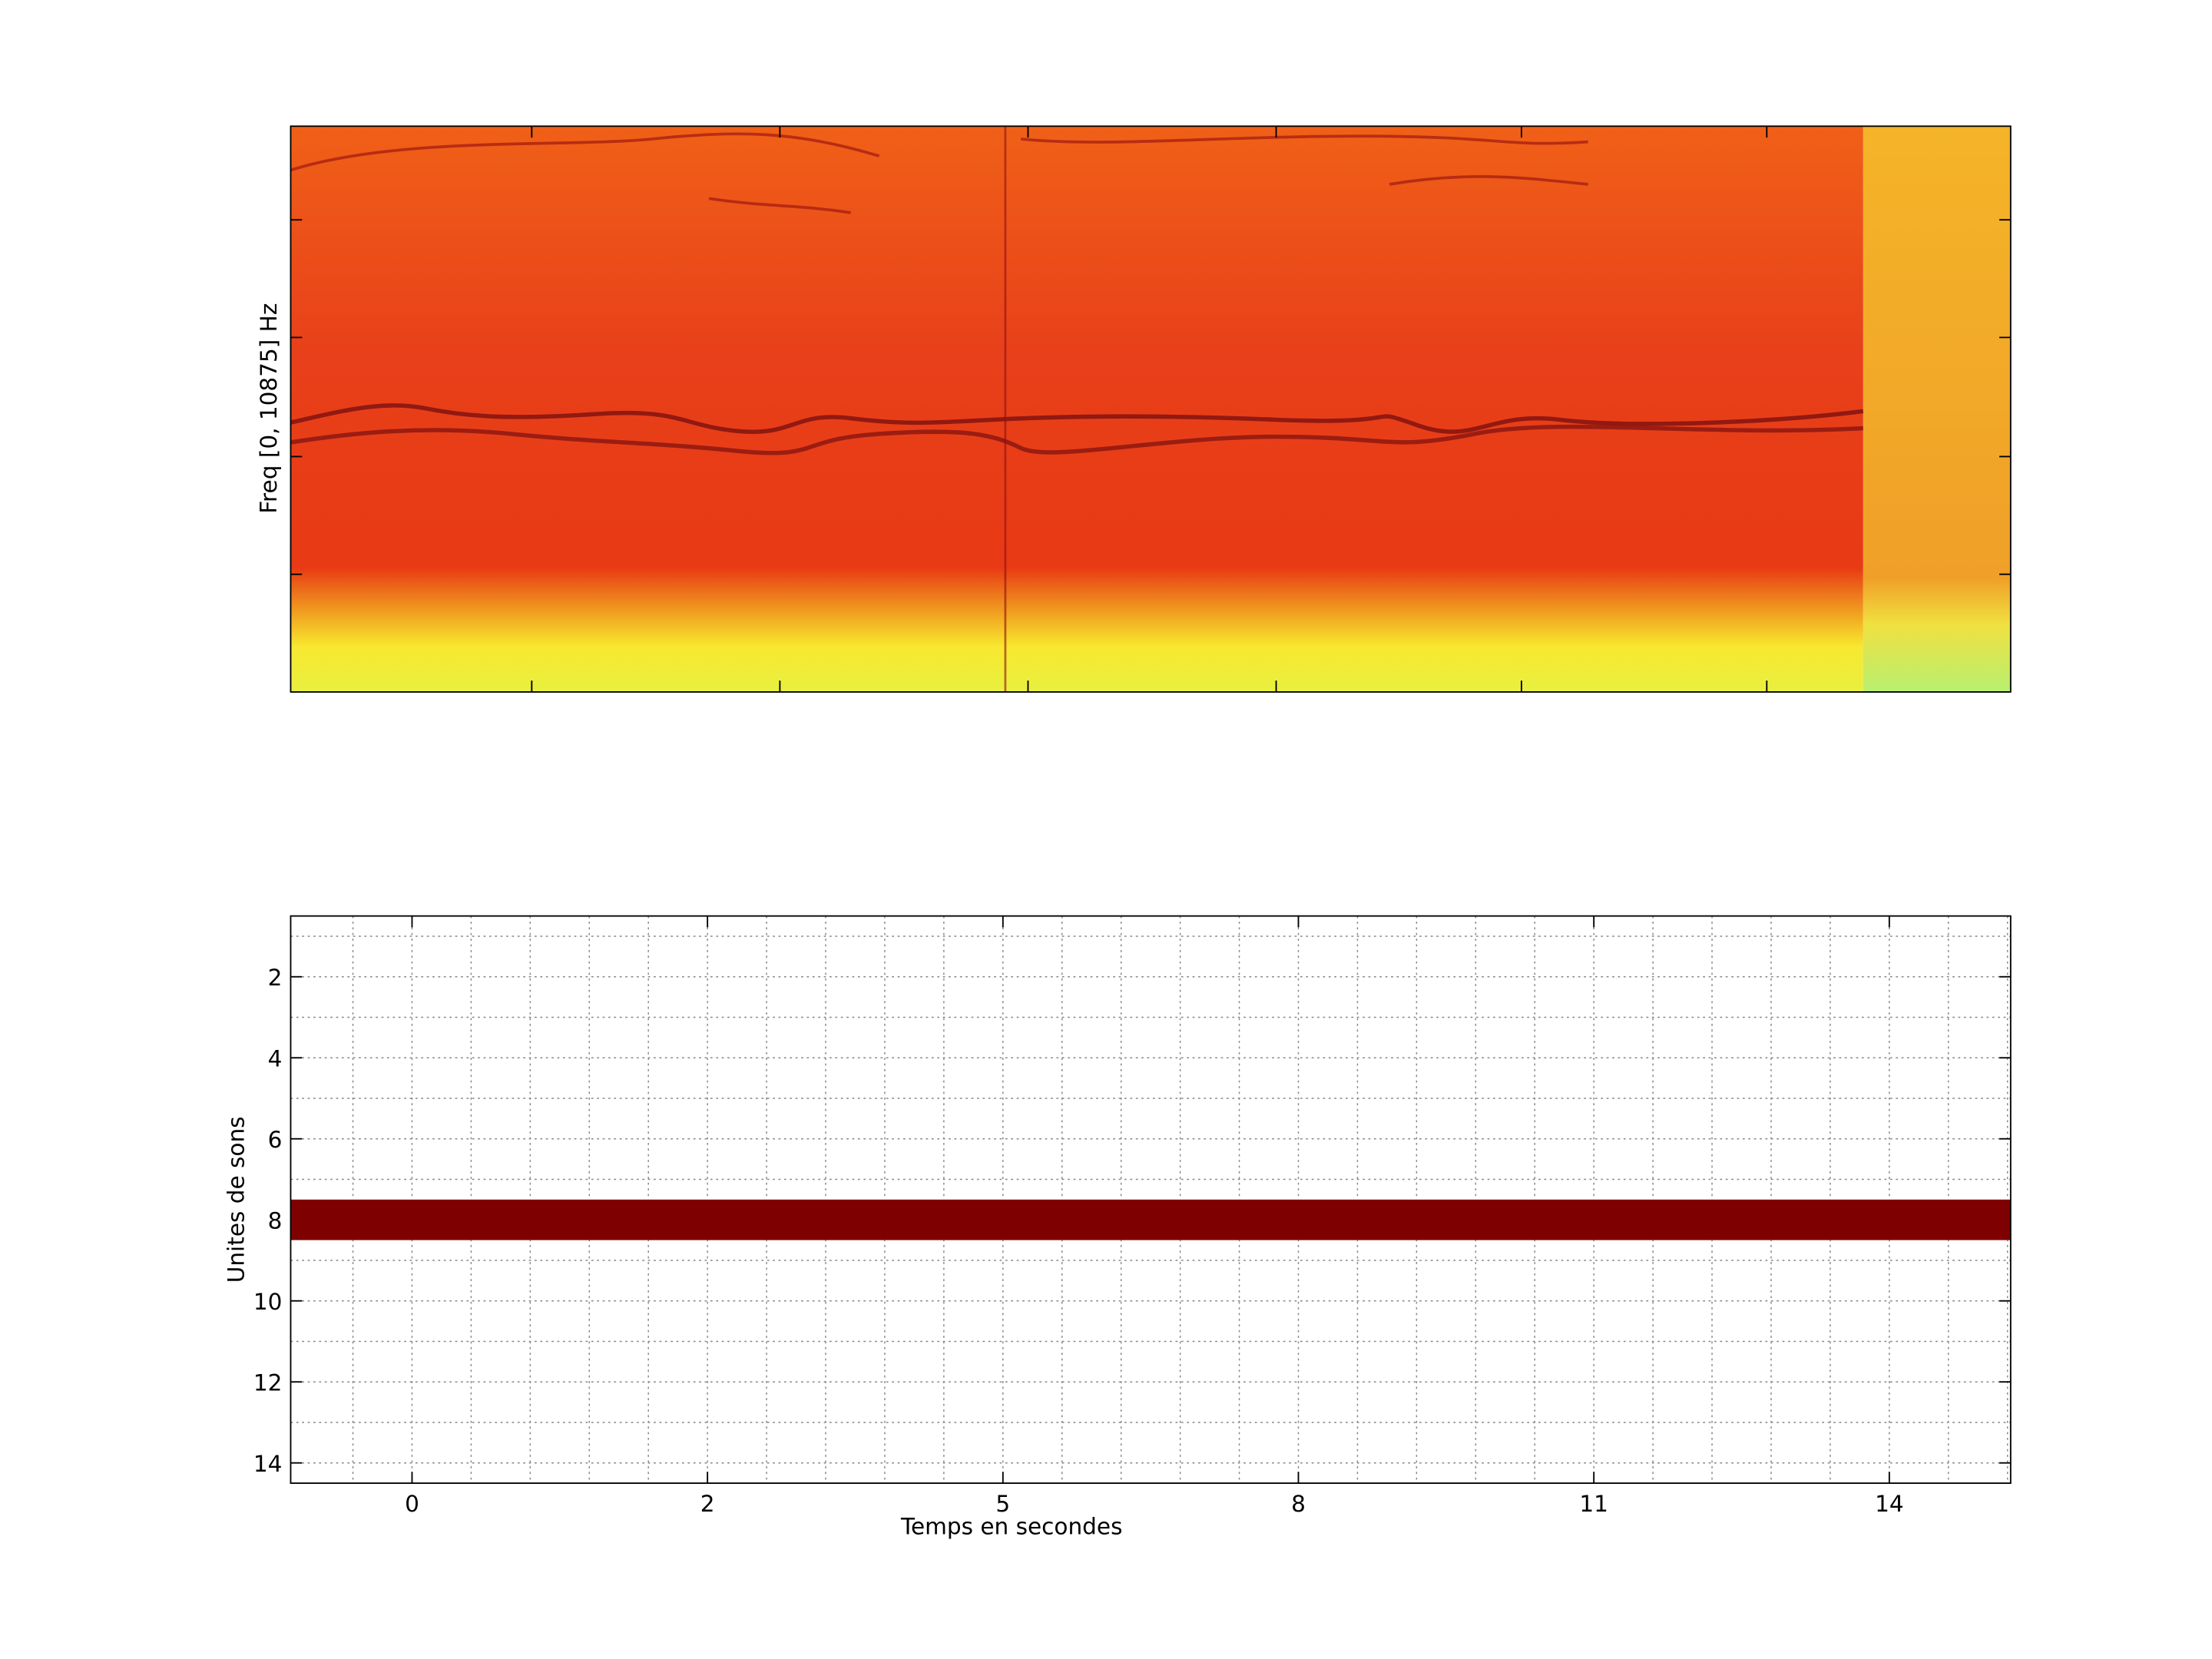  I want to click on spectrogram-image-tail, so click(1937, 409).